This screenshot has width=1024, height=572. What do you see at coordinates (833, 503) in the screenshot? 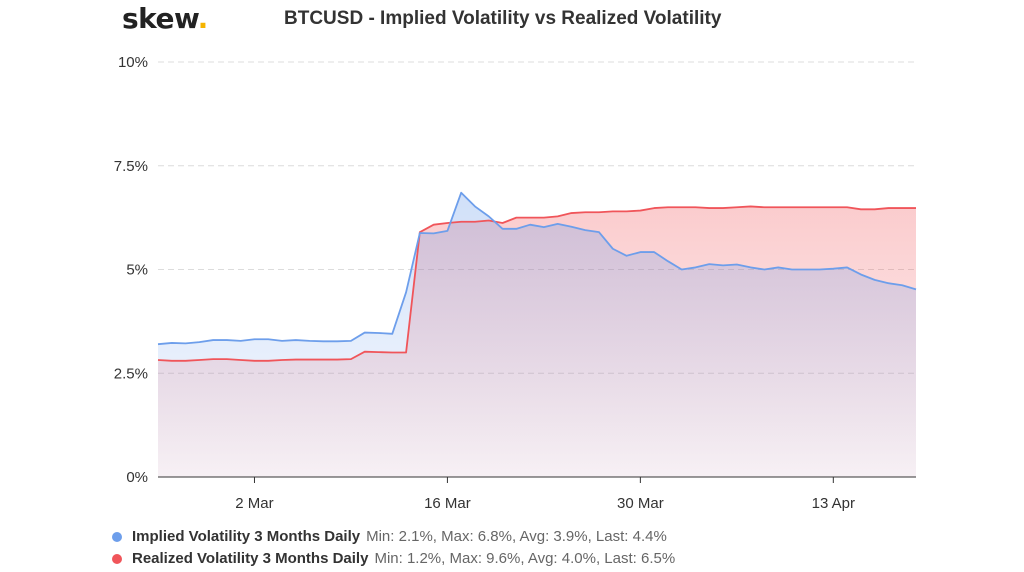
I see `x-tick-label: 13 Apr` at bounding box center [833, 503].